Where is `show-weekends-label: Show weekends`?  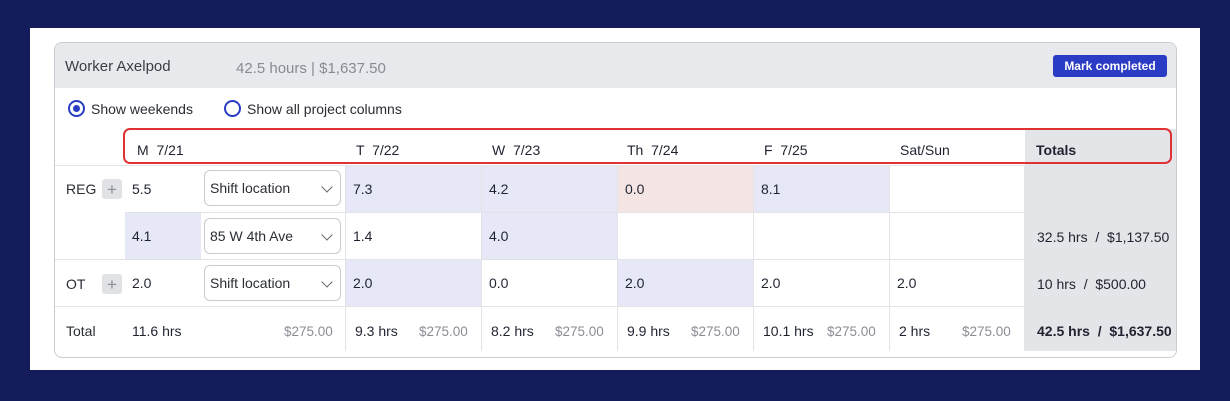
show-weekends-label: Show weekends is located at coordinates (142, 108).